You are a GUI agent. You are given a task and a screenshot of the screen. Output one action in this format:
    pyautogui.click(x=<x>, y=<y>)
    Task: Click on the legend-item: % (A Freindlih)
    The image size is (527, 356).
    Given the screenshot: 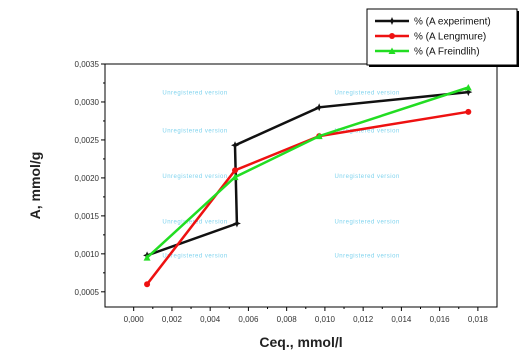 What is the action you would take?
    pyautogui.click(x=427, y=52)
    